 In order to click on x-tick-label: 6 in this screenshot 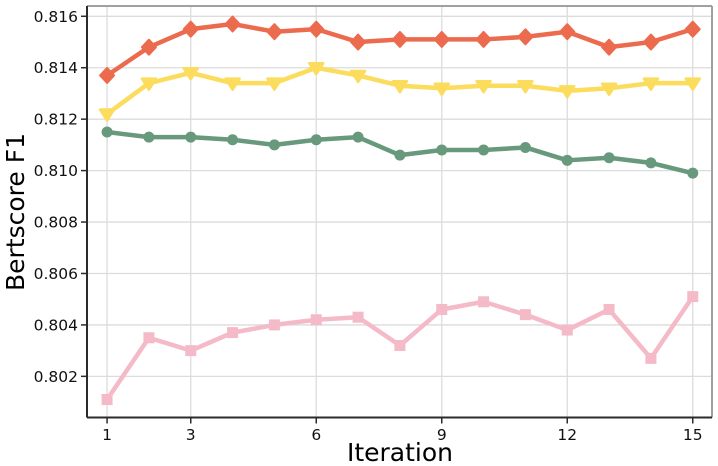, I will do `click(316, 435)`.